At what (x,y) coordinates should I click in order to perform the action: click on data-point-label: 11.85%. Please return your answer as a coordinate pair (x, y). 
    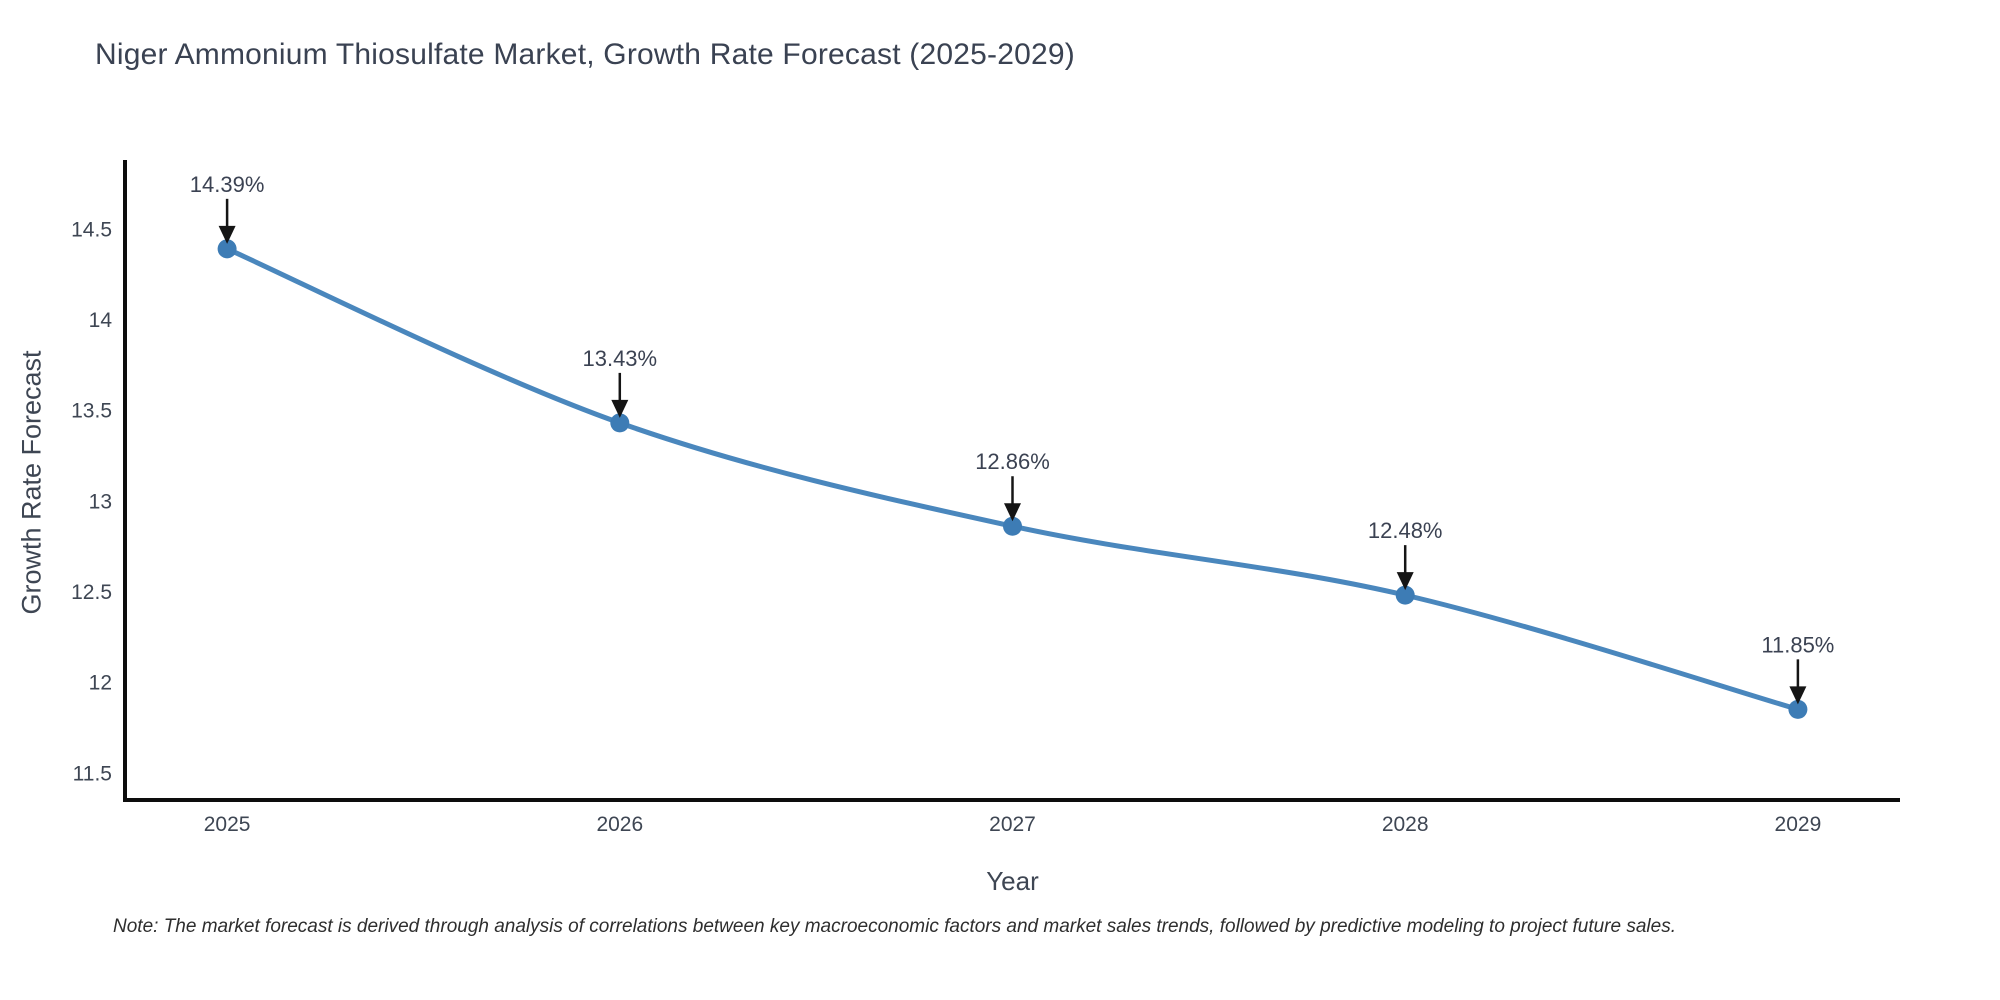
    Looking at the image, I should click on (1797, 644).